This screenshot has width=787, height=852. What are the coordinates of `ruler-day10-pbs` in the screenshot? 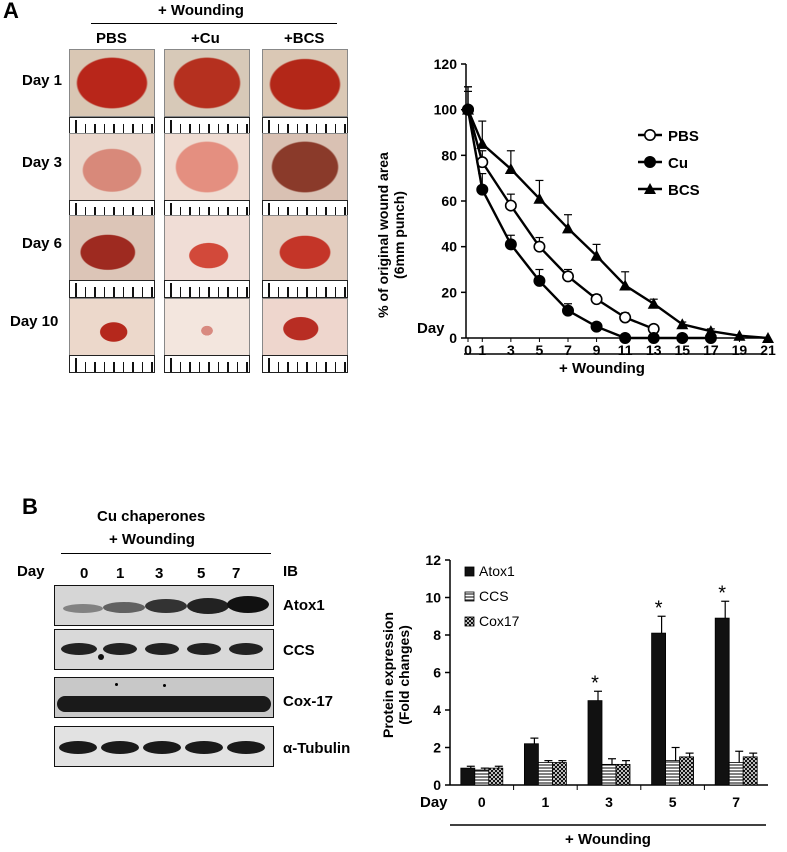 It's located at (112, 364).